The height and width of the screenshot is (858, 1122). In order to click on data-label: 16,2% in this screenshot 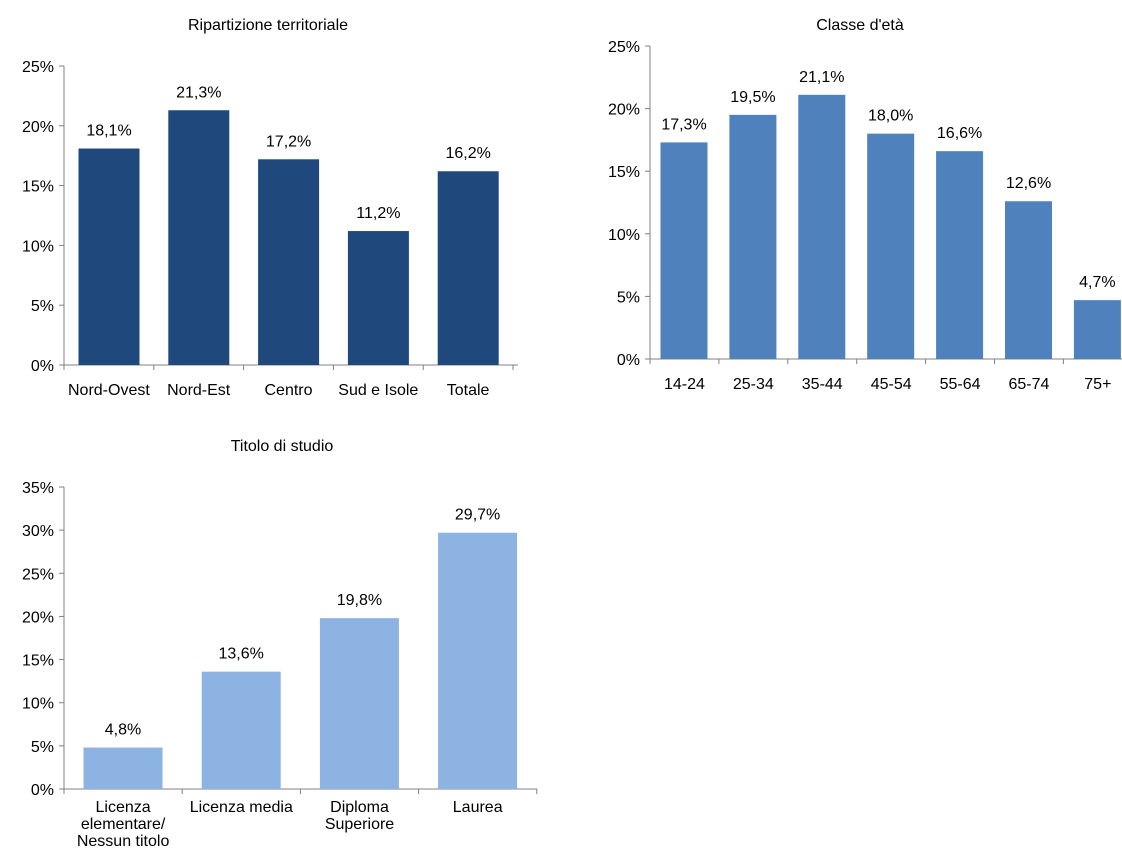, I will do `click(468, 153)`.